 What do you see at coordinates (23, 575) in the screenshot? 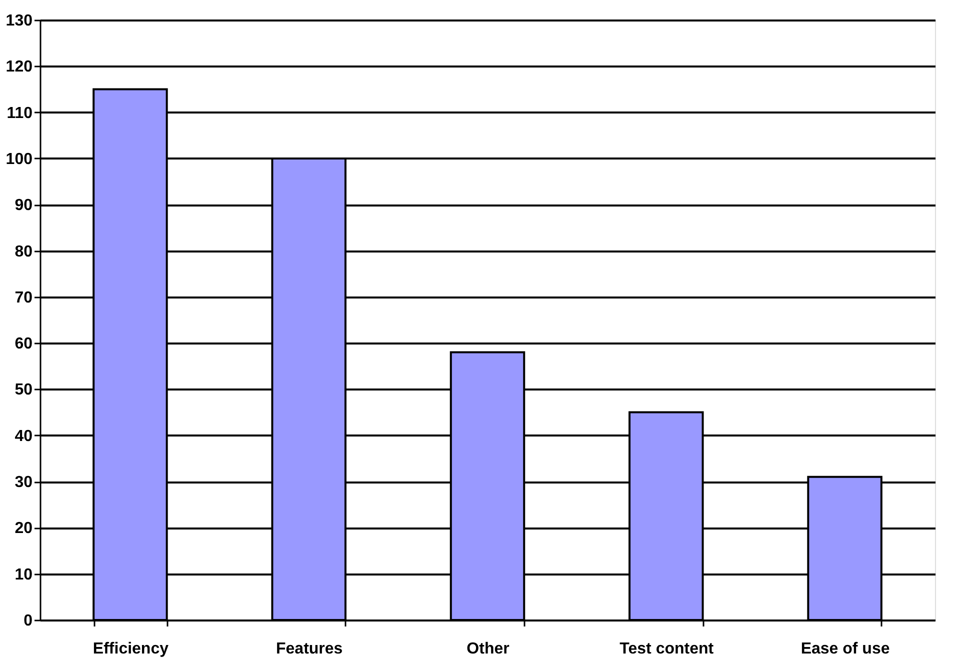
I see `y-tick-label: 10` at bounding box center [23, 575].